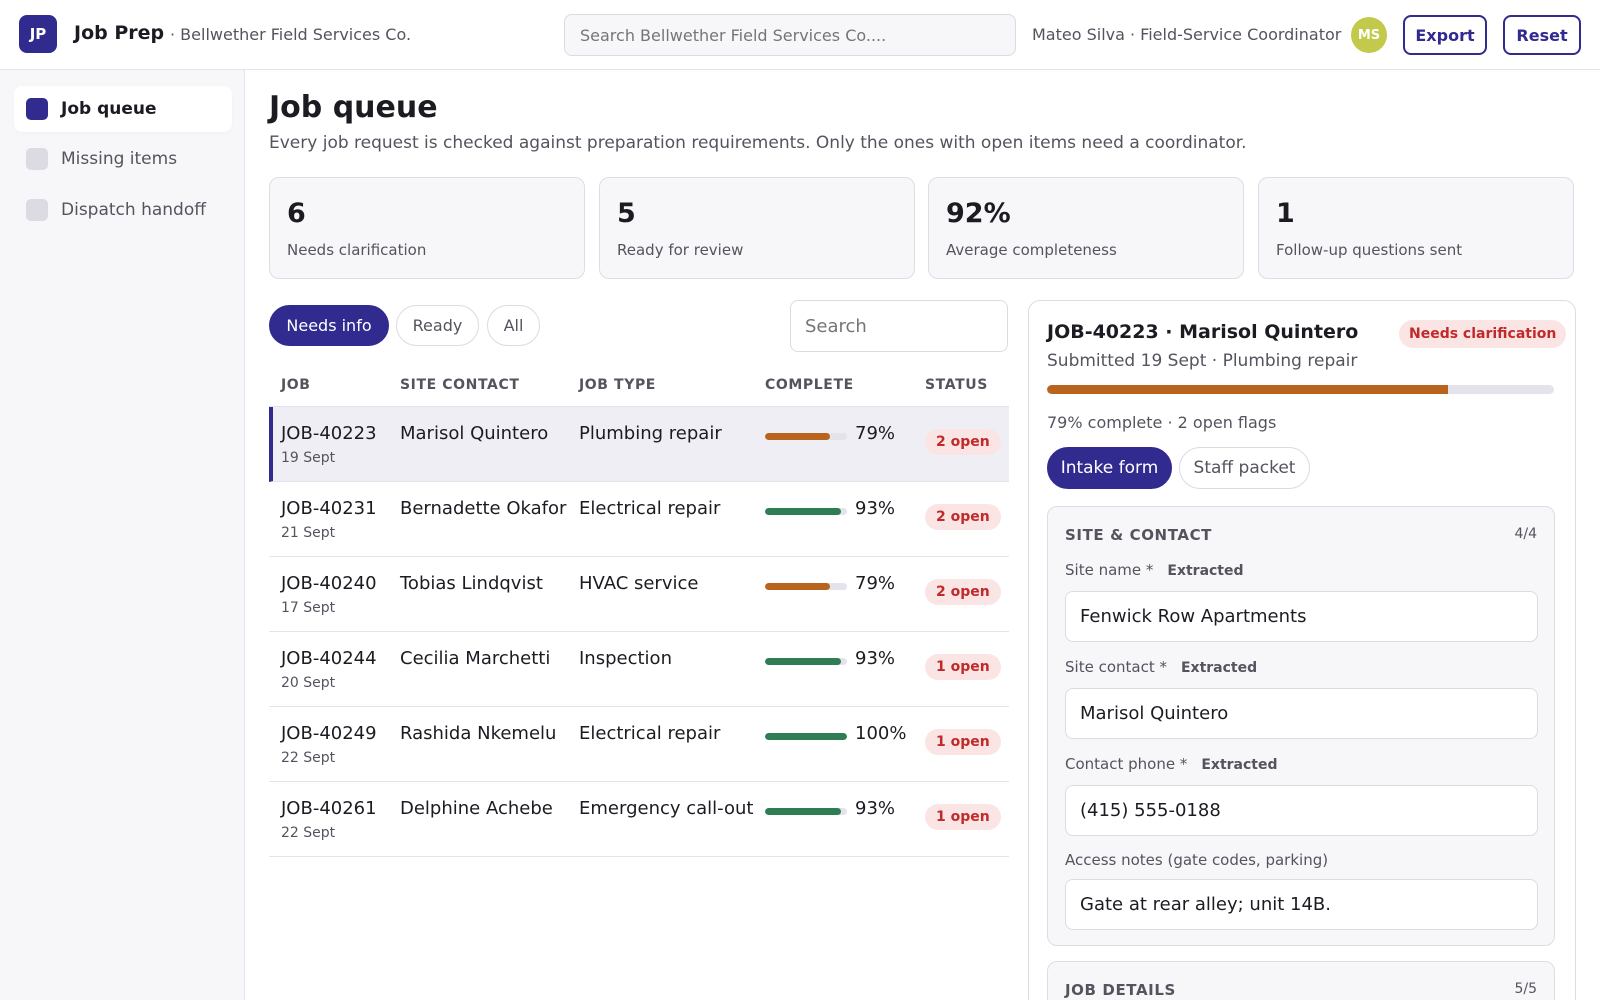  What do you see at coordinates (513, 325) in the screenshot?
I see `filter-all: All` at bounding box center [513, 325].